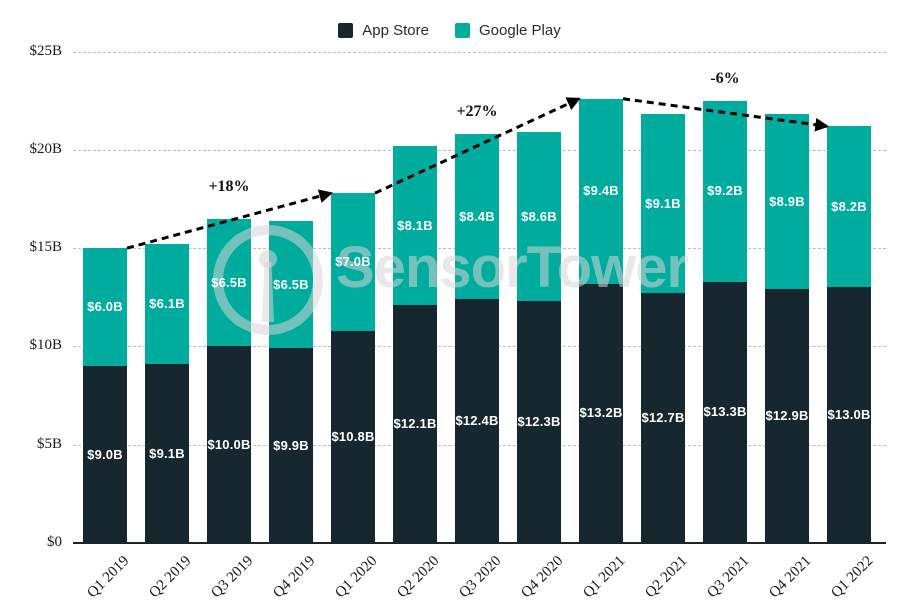 The width and height of the screenshot is (899, 611). Describe the element at coordinates (54, 542) in the screenshot. I see `y-tick-label: $0` at that location.